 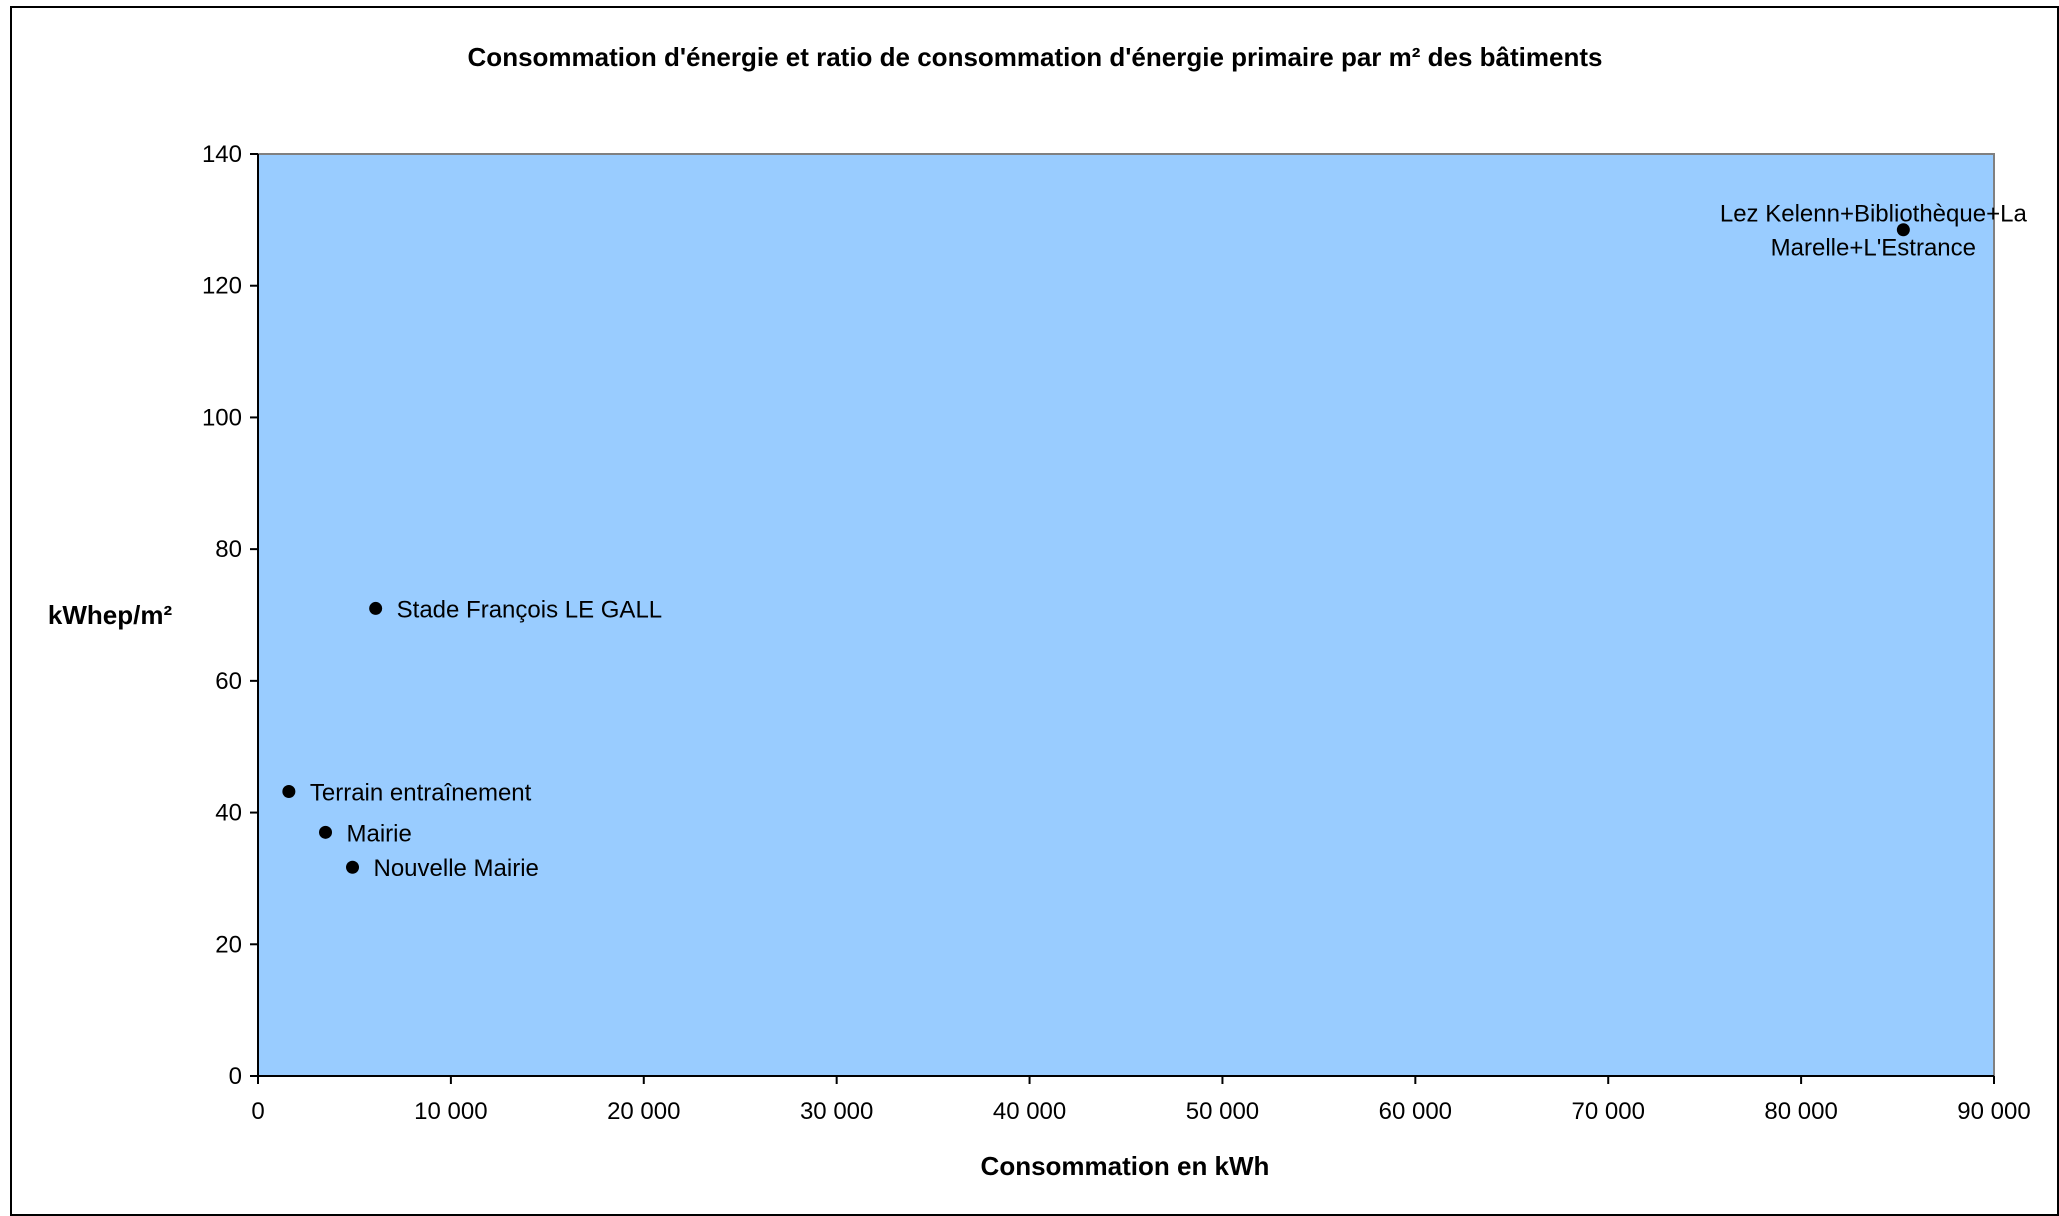 What do you see at coordinates (257, 1111) in the screenshot?
I see `x-tick-label: 0` at bounding box center [257, 1111].